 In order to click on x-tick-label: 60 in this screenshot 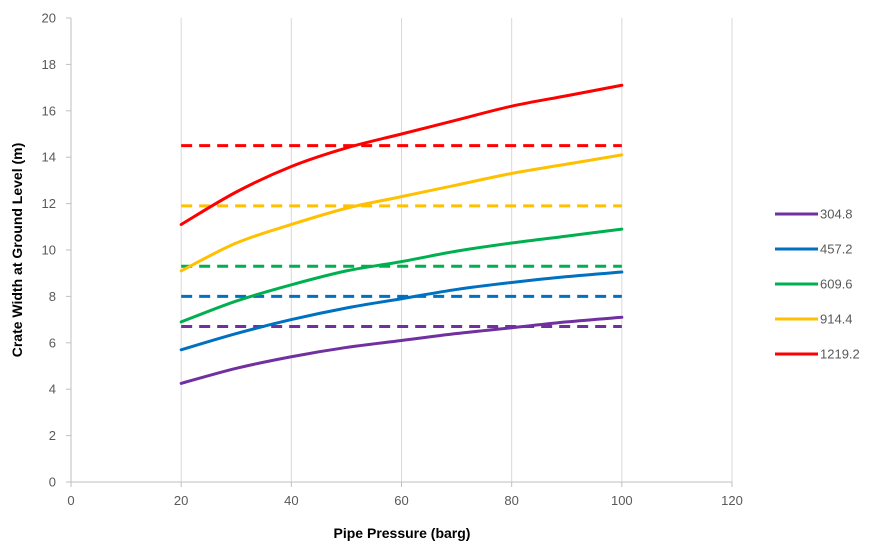, I will do `click(401, 500)`.